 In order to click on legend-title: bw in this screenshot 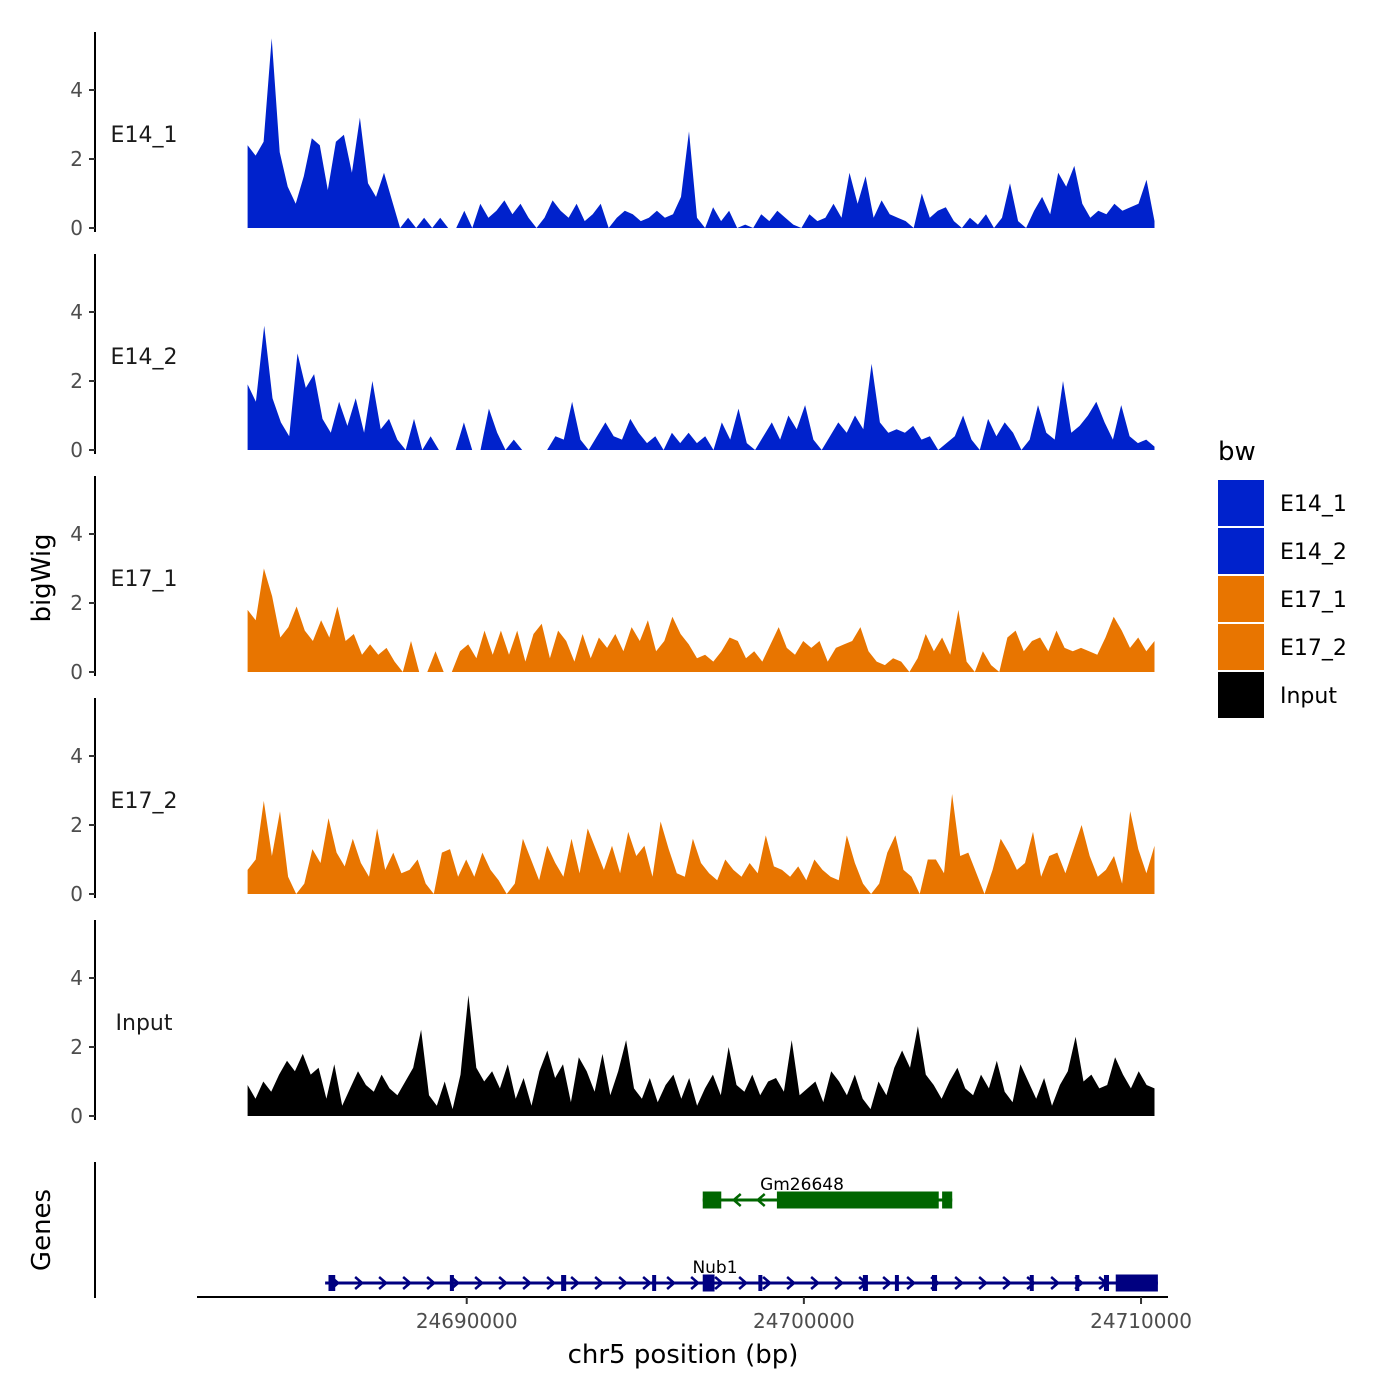, I will do `click(1237, 452)`.